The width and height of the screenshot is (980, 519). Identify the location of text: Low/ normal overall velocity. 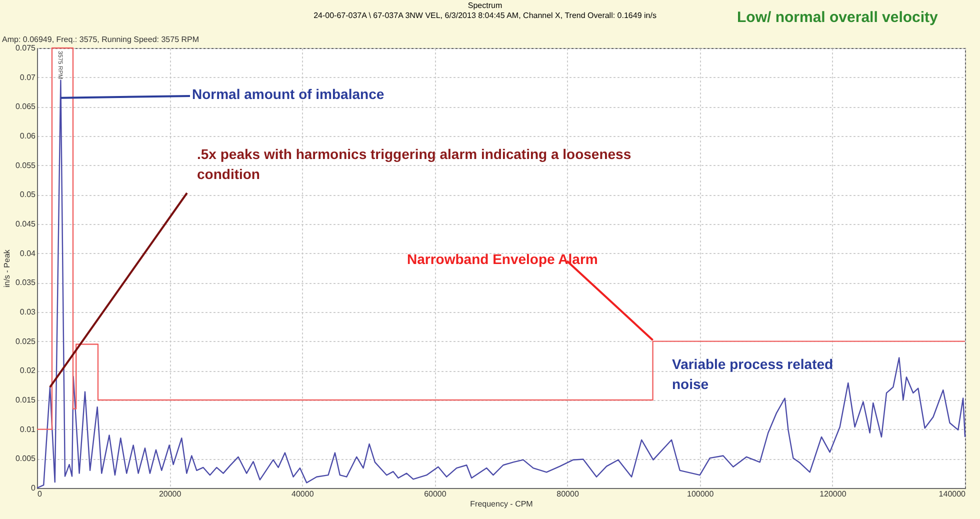
(838, 17).